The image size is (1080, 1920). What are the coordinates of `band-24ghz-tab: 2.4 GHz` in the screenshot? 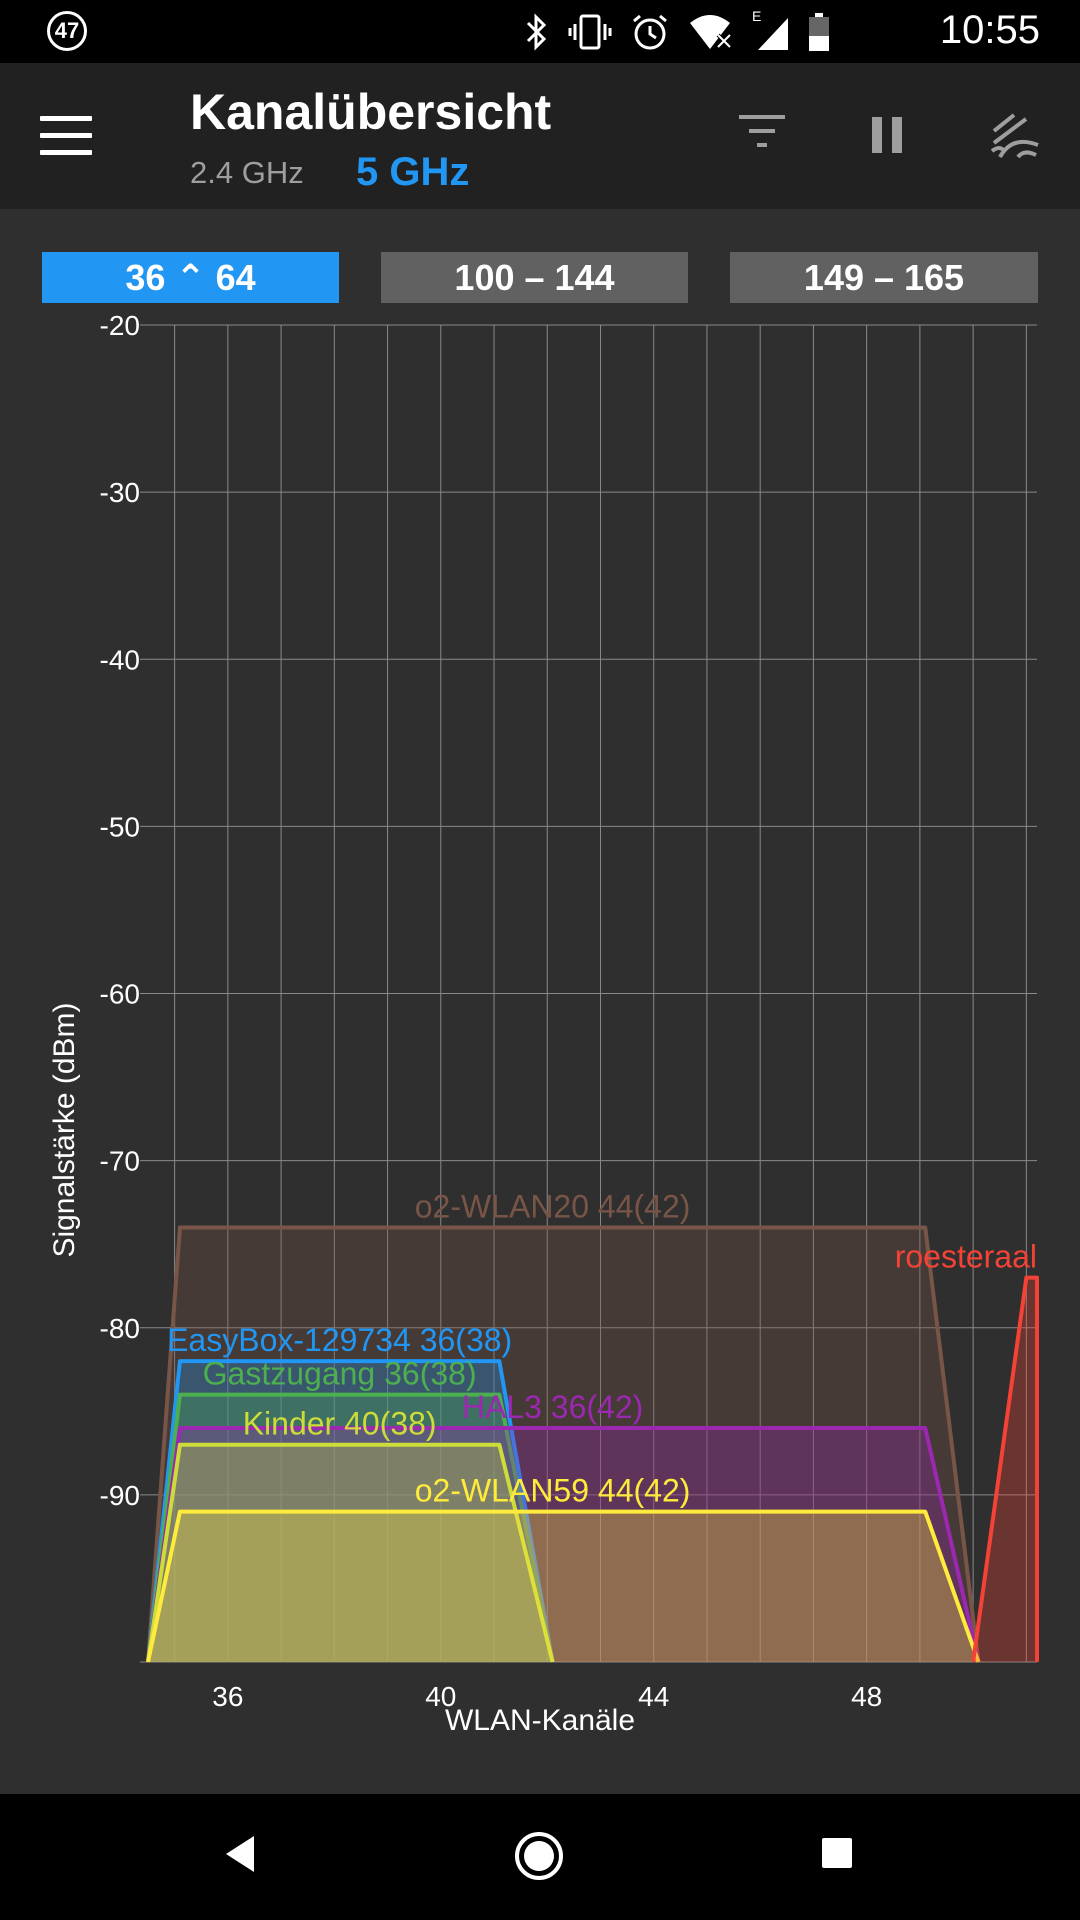 It's located at (247, 172).